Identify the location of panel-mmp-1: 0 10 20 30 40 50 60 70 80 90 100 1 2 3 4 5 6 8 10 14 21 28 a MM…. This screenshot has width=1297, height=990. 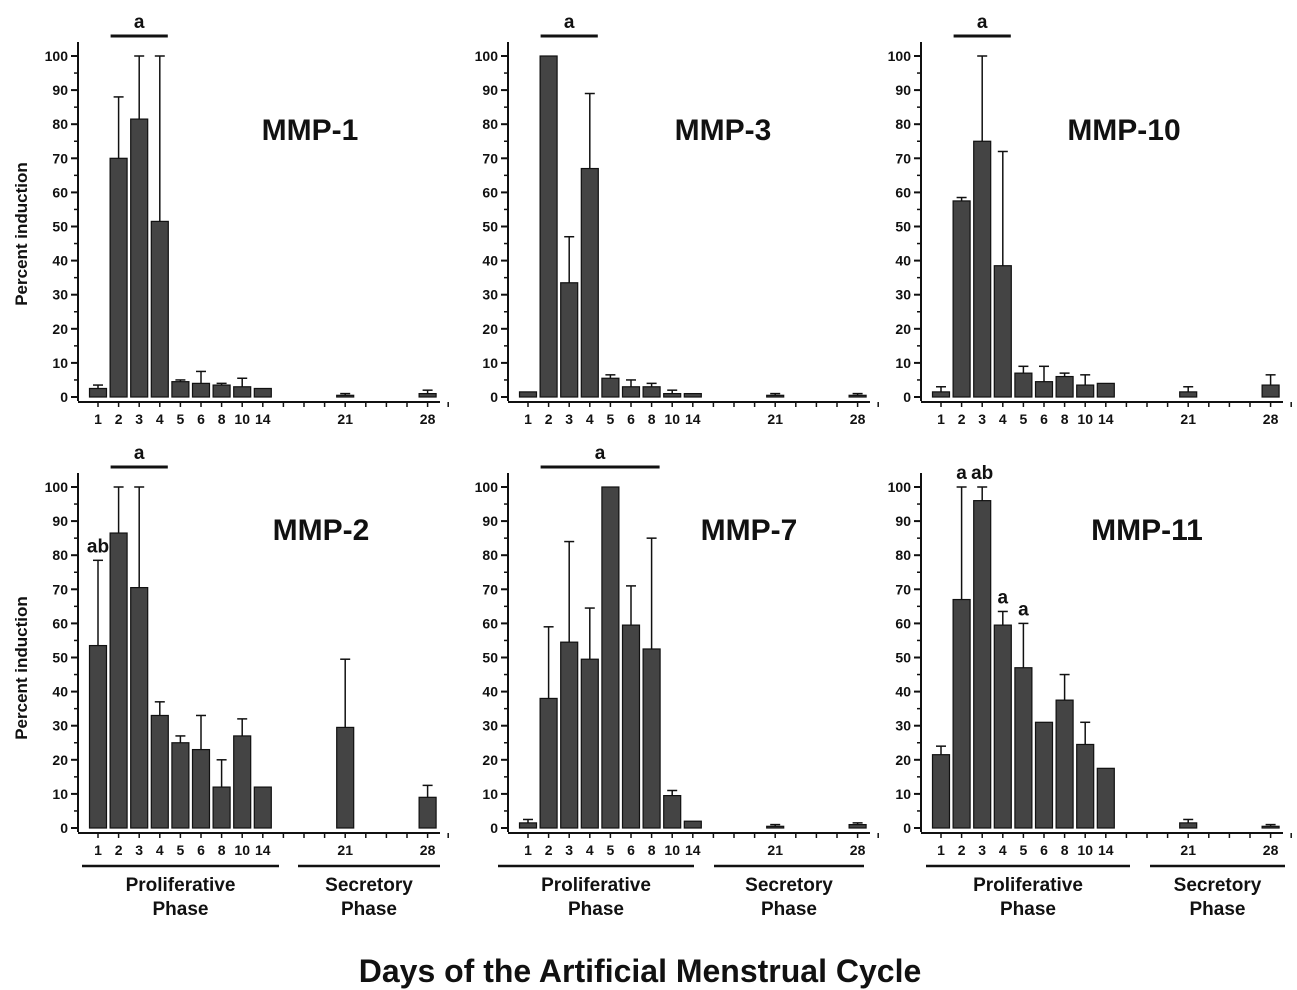
(230, 219).